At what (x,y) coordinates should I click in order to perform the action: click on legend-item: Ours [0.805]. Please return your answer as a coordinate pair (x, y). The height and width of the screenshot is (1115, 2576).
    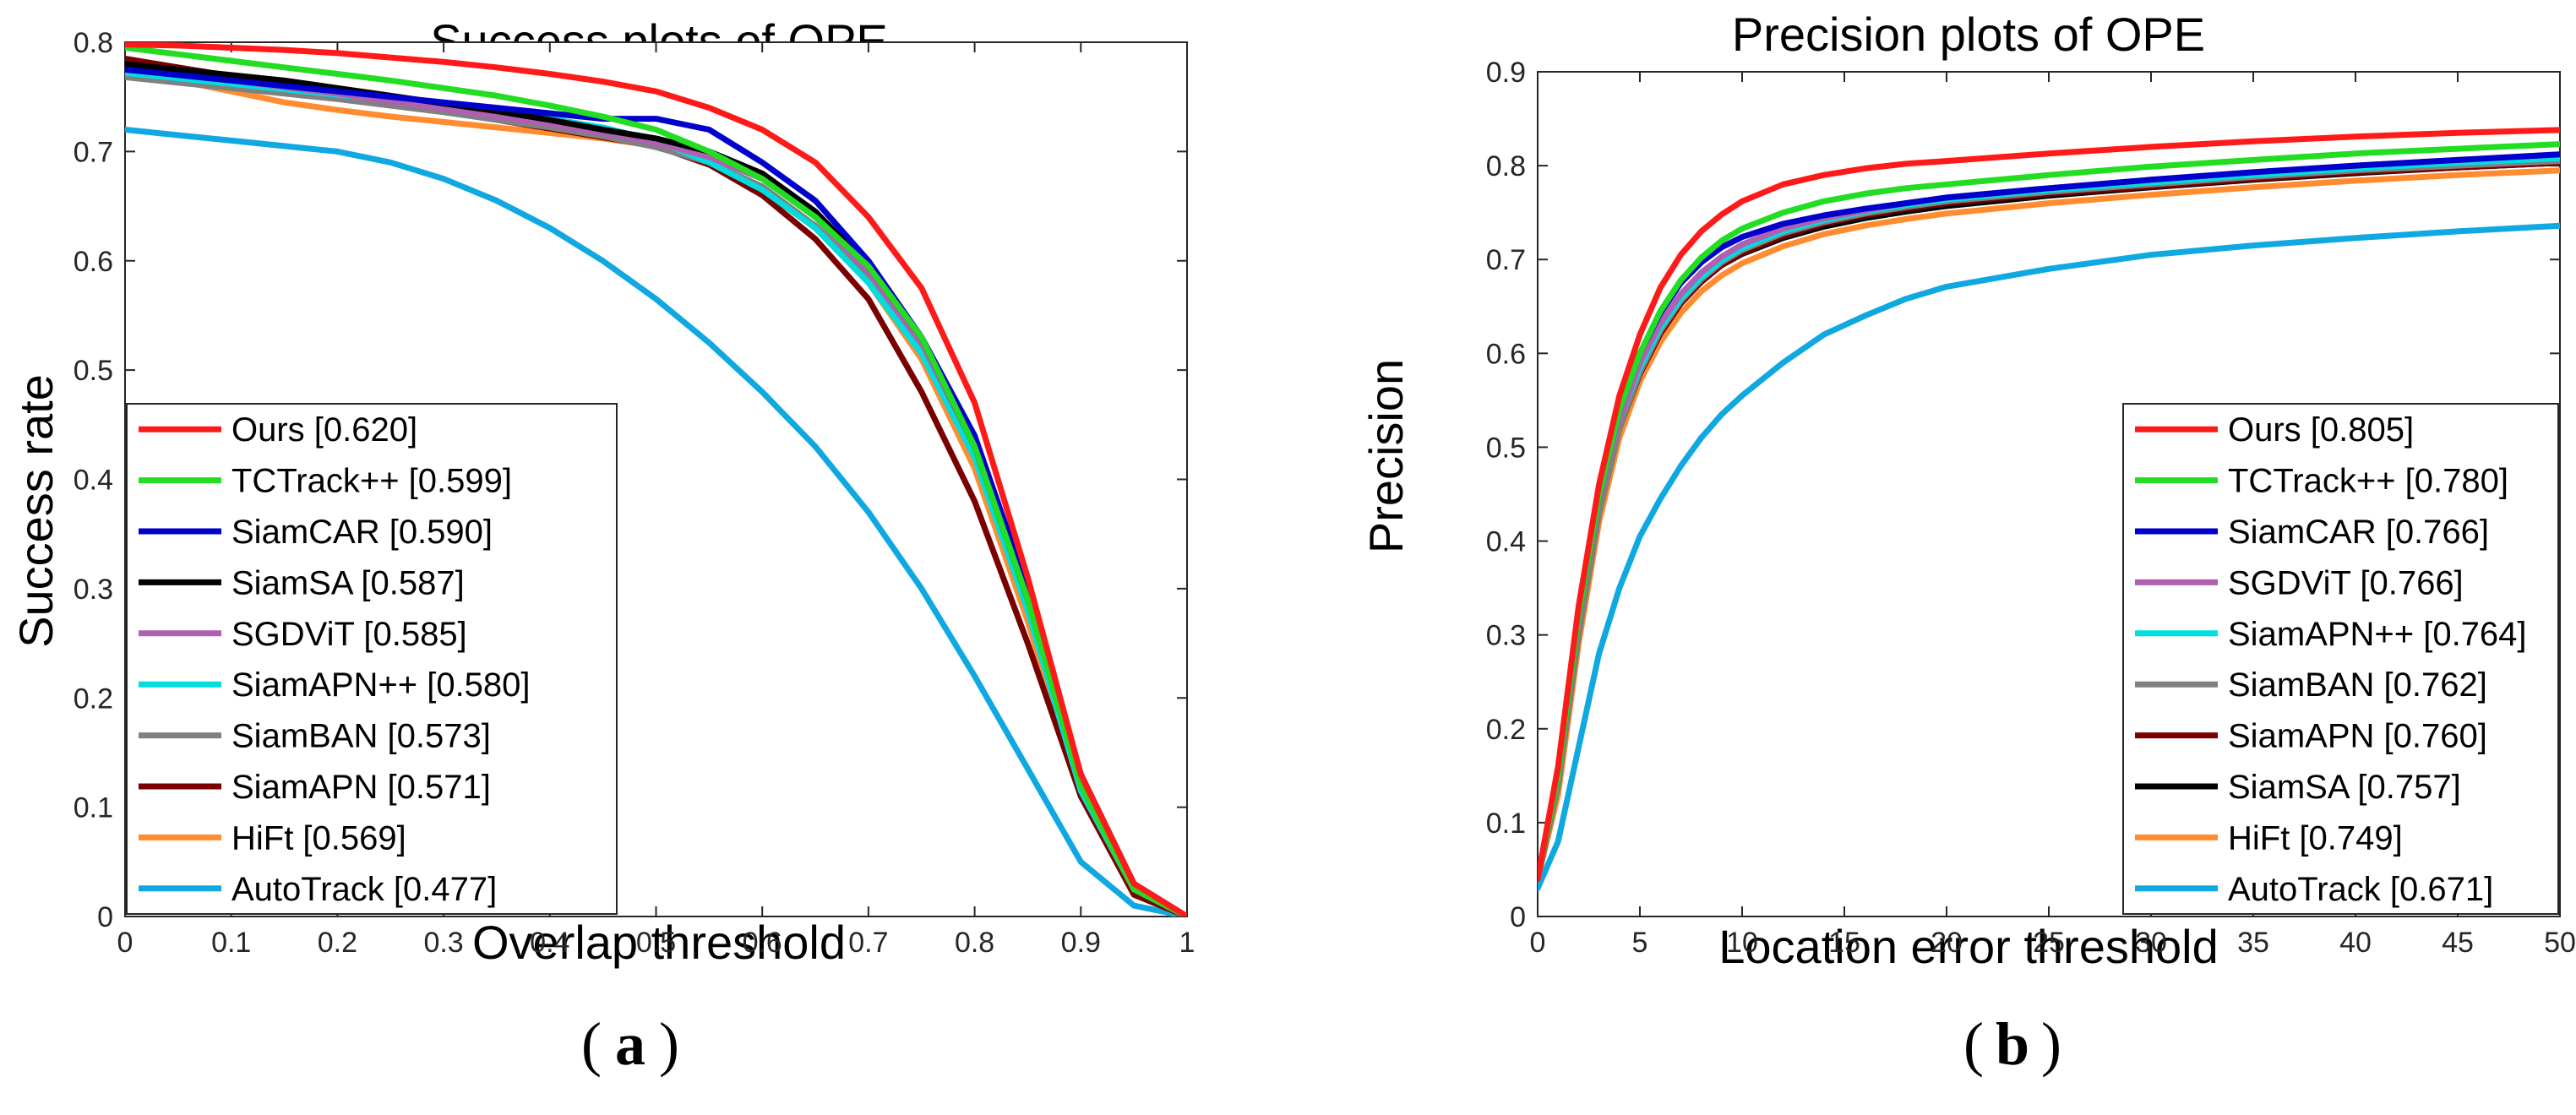
    Looking at the image, I should click on (2274, 430).